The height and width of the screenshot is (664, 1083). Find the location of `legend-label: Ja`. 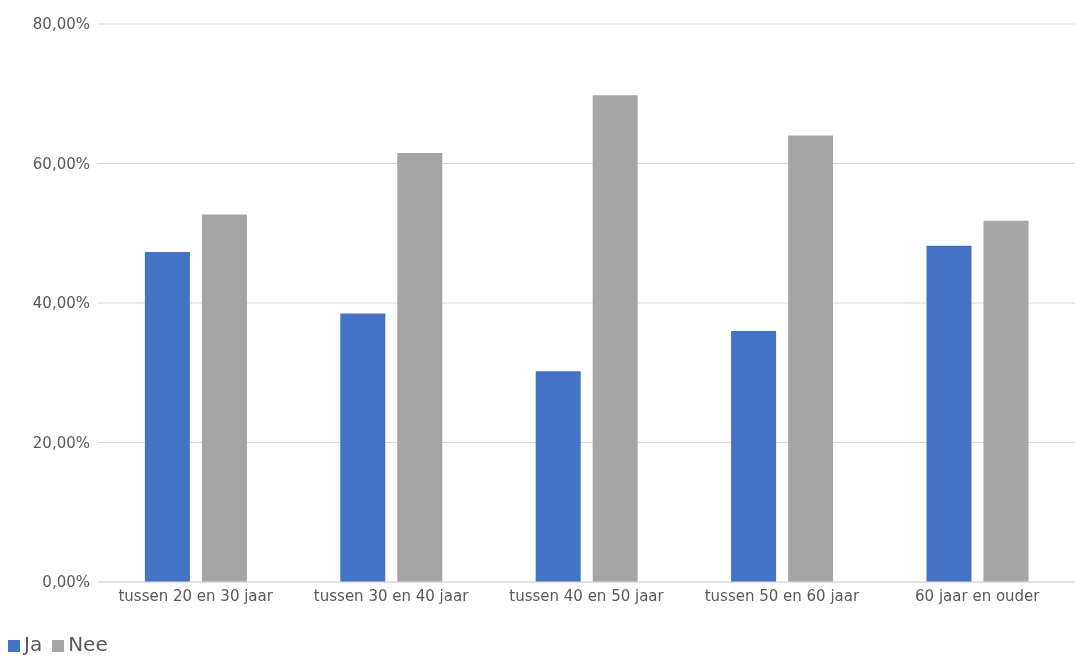

legend-label: Ja is located at coordinates (33, 644).